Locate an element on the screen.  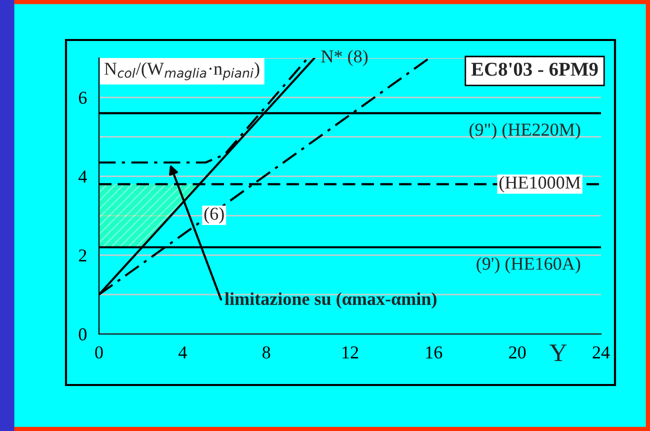
y-tick-label: 0 is located at coordinates (82, 334).